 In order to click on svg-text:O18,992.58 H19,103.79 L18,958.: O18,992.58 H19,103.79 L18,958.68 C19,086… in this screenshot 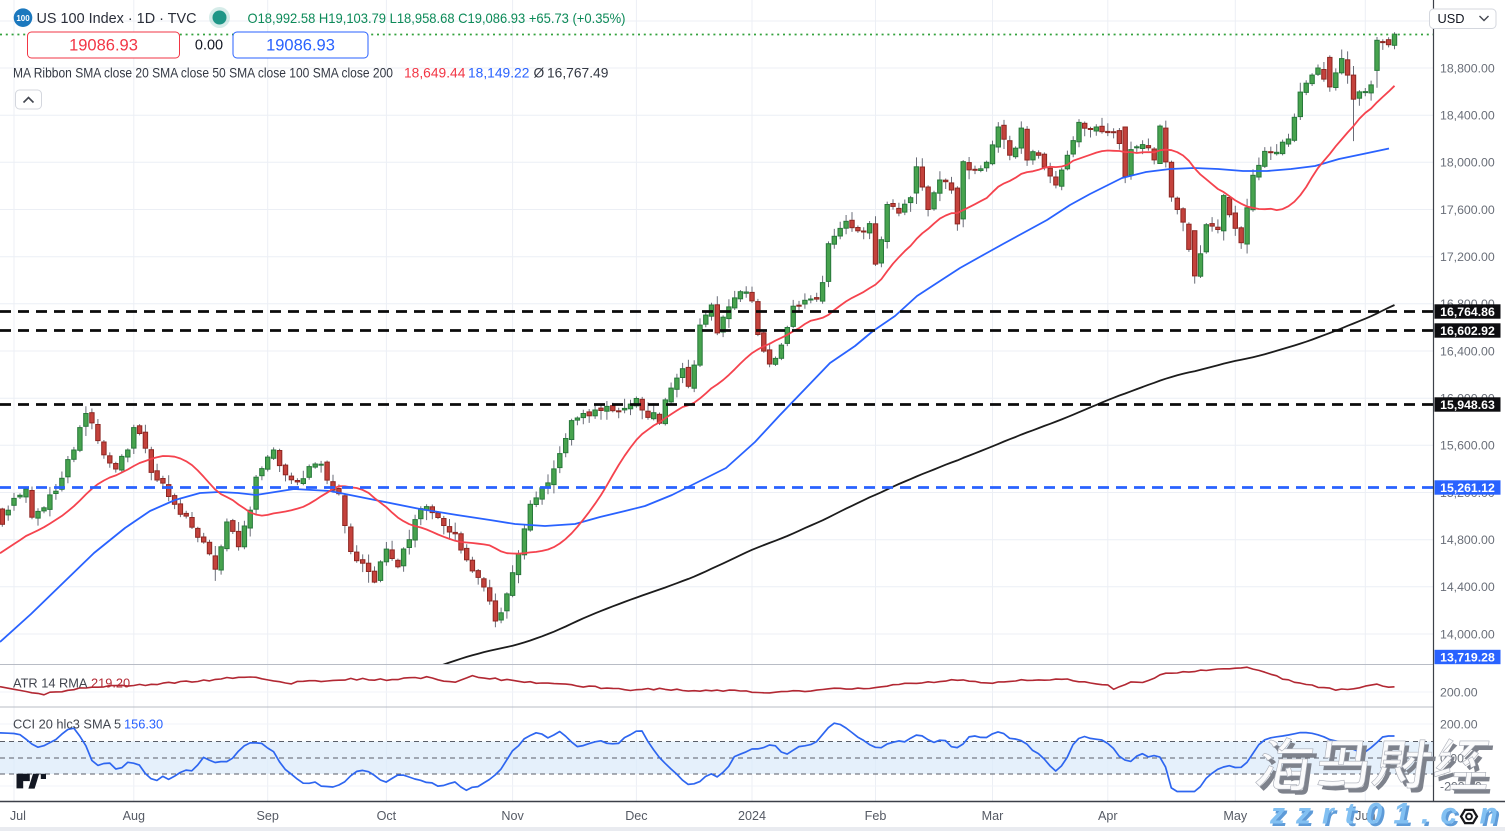, I will do `click(437, 18)`.